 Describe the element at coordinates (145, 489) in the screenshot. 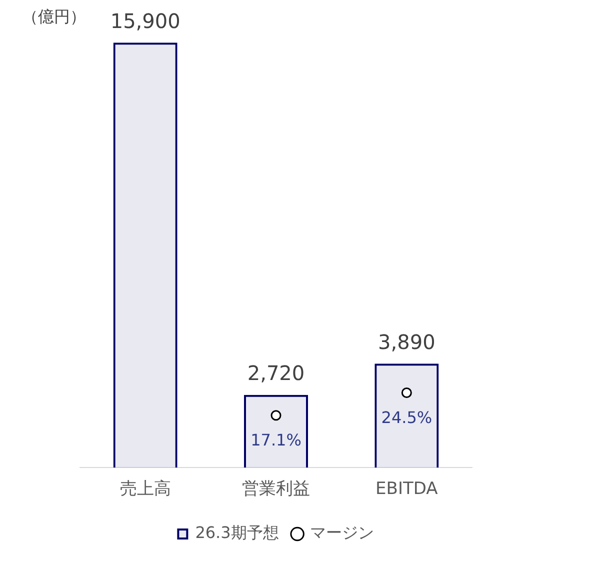

I see `x-tick-label: 売上高` at that location.